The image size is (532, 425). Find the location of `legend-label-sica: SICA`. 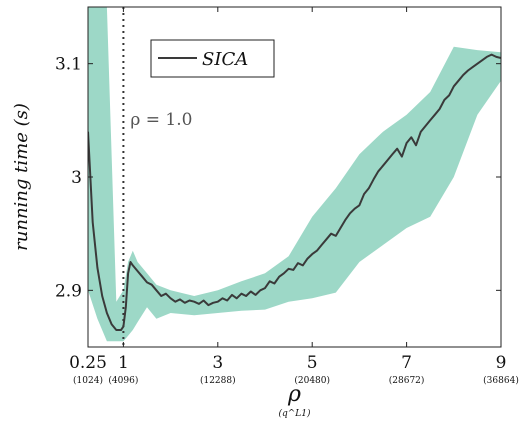

legend-label-sica: SICA is located at coordinates (225, 59).